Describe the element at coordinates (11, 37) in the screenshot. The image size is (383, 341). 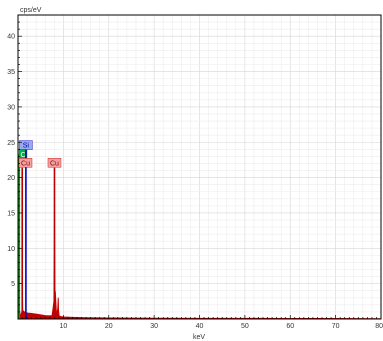
I see `y-tick-label: 40` at that location.